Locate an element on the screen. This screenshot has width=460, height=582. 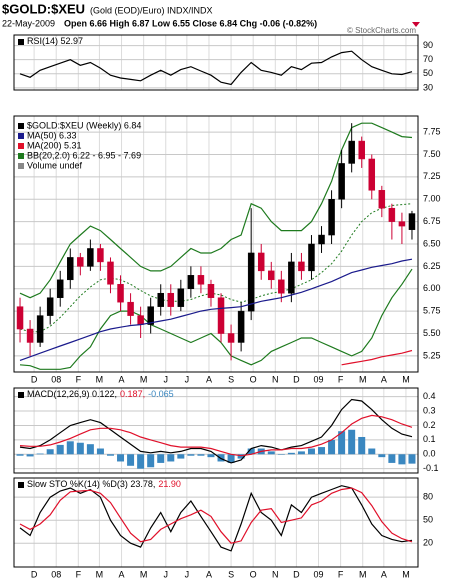
x-tick-label: O is located at coordinates (253, 574).